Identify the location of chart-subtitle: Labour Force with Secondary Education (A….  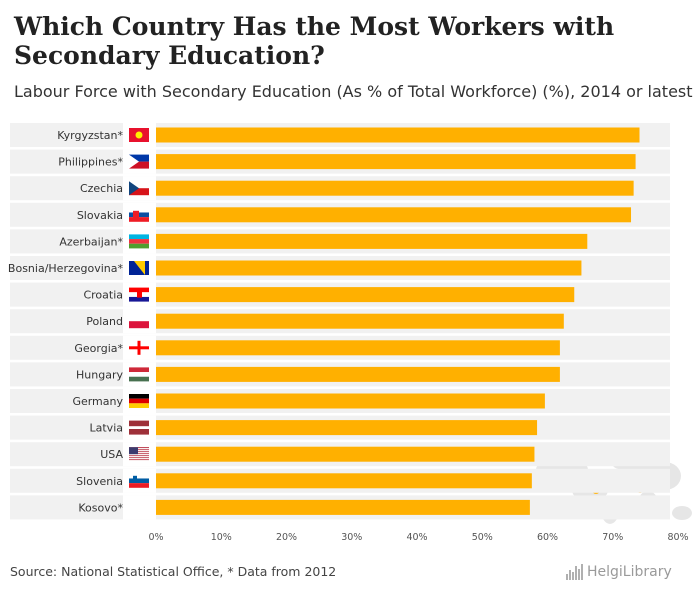
(353, 91).